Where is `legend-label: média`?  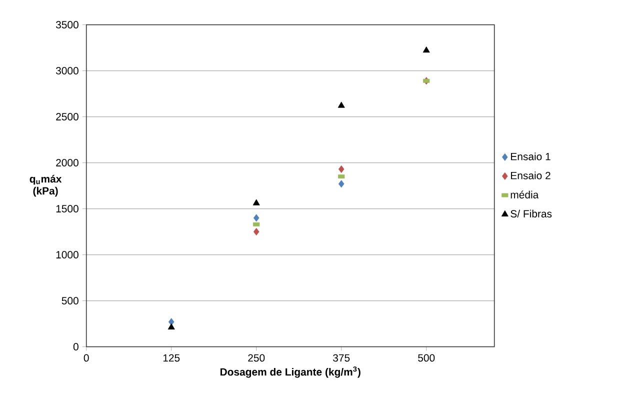
legend-label: média is located at coordinates (524, 194).